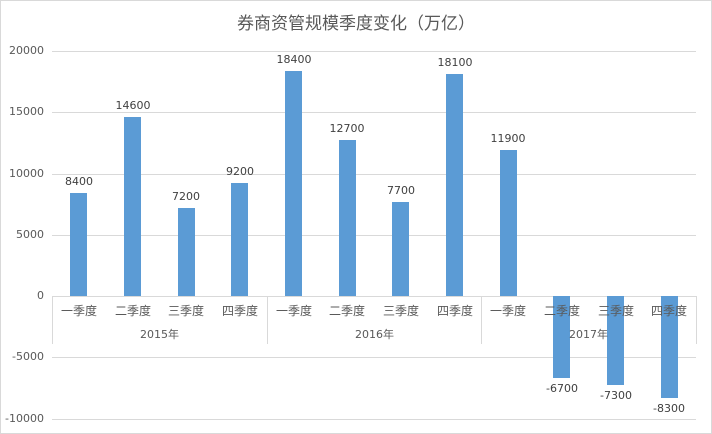  Describe the element at coordinates (347, 128) in the screenshot. I see `data-label: 12700` at that location.